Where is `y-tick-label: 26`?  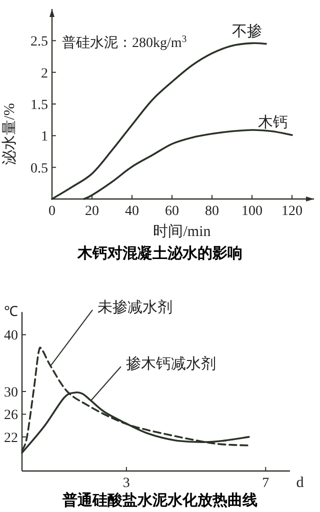 y-tick-label: 26 is located at coordinates (11, 416).